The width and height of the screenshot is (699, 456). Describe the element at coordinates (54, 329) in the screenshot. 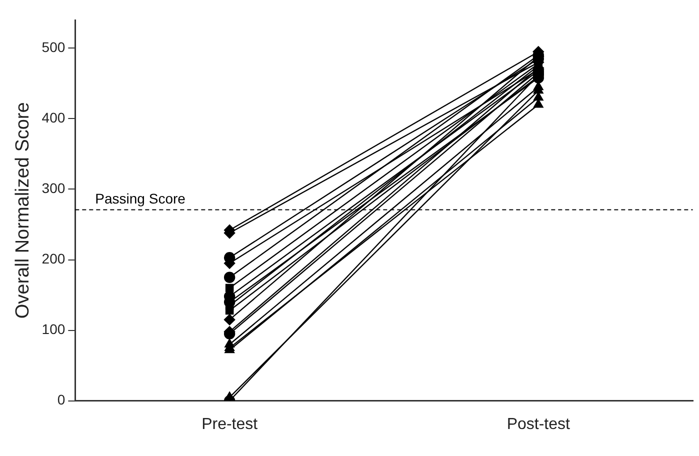

I see `y-tick-label: 100` at that location.